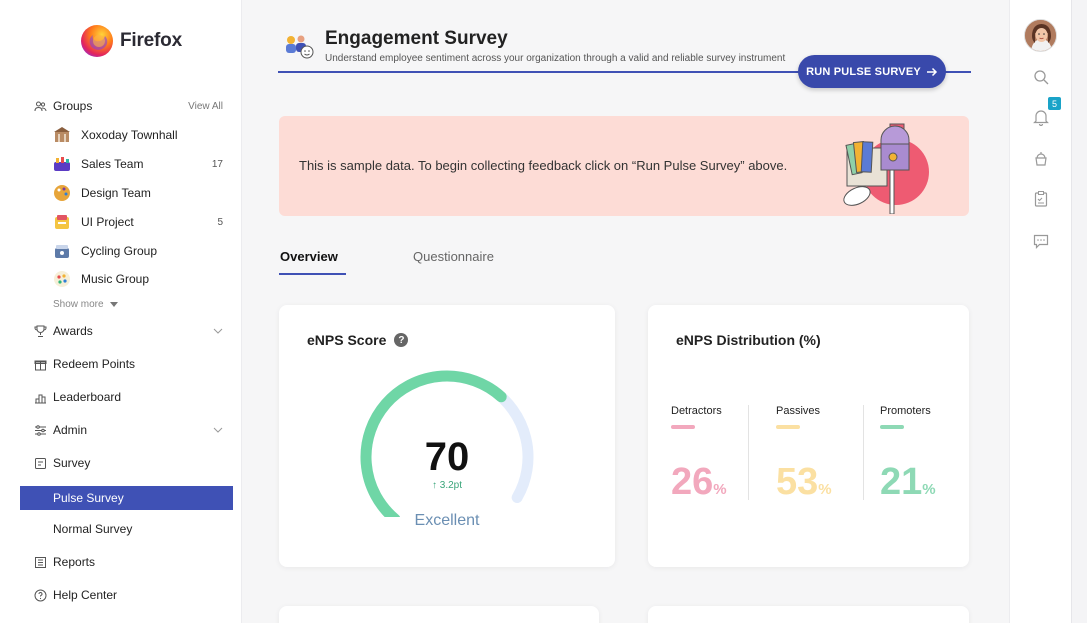  What do you see at coordinates (1041, 199) in the screenshot?
I see `clipboard-icon` at bounding box center [1041, 199].